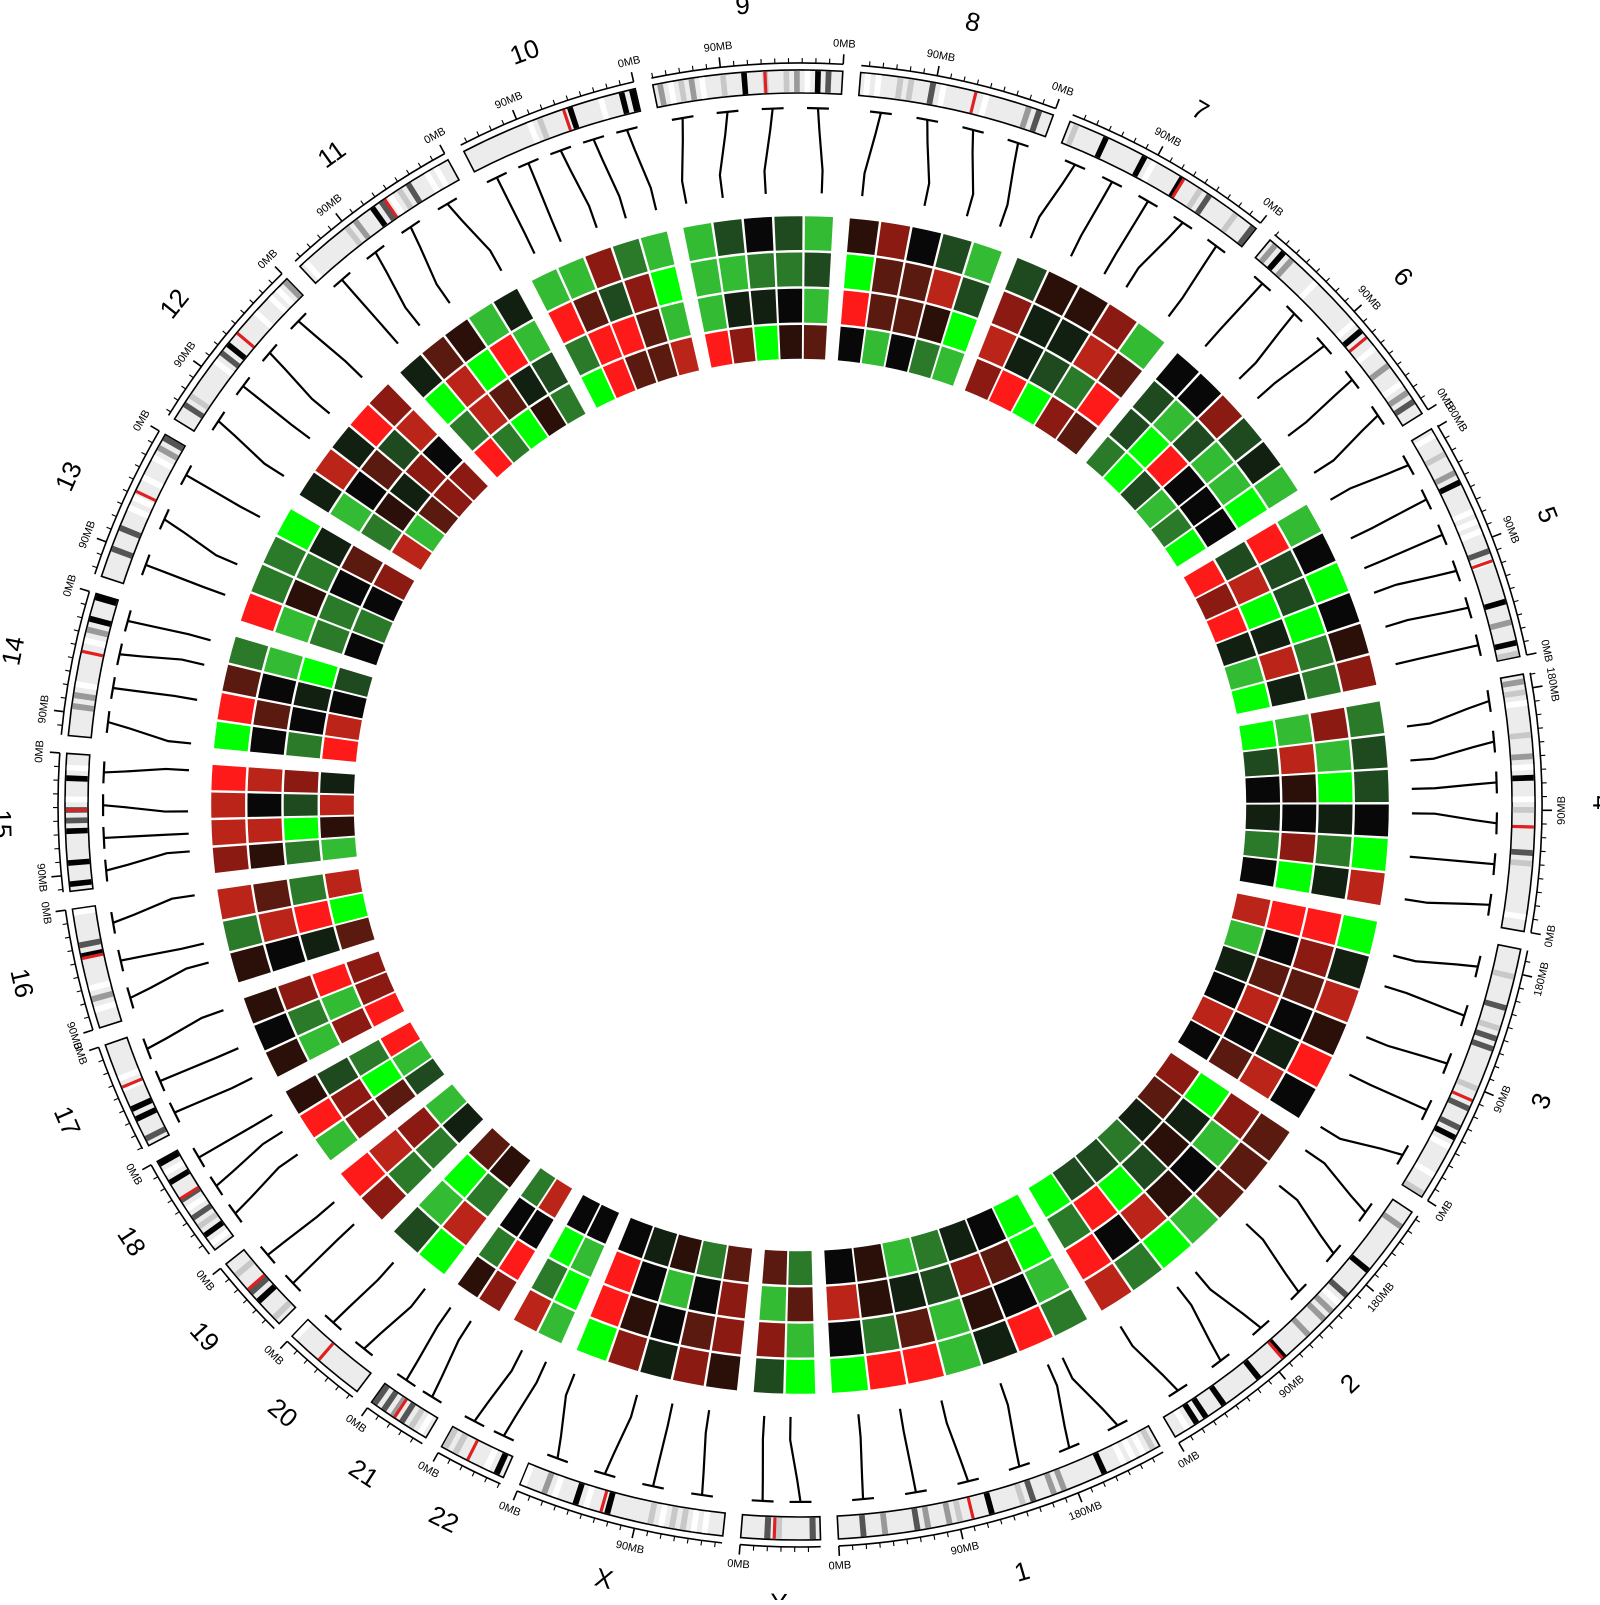  What do you see at coordinates (779, 1593) in the screenshot?
I see `chromosome-label-Y: Y` at bounding box center [779, 1593].